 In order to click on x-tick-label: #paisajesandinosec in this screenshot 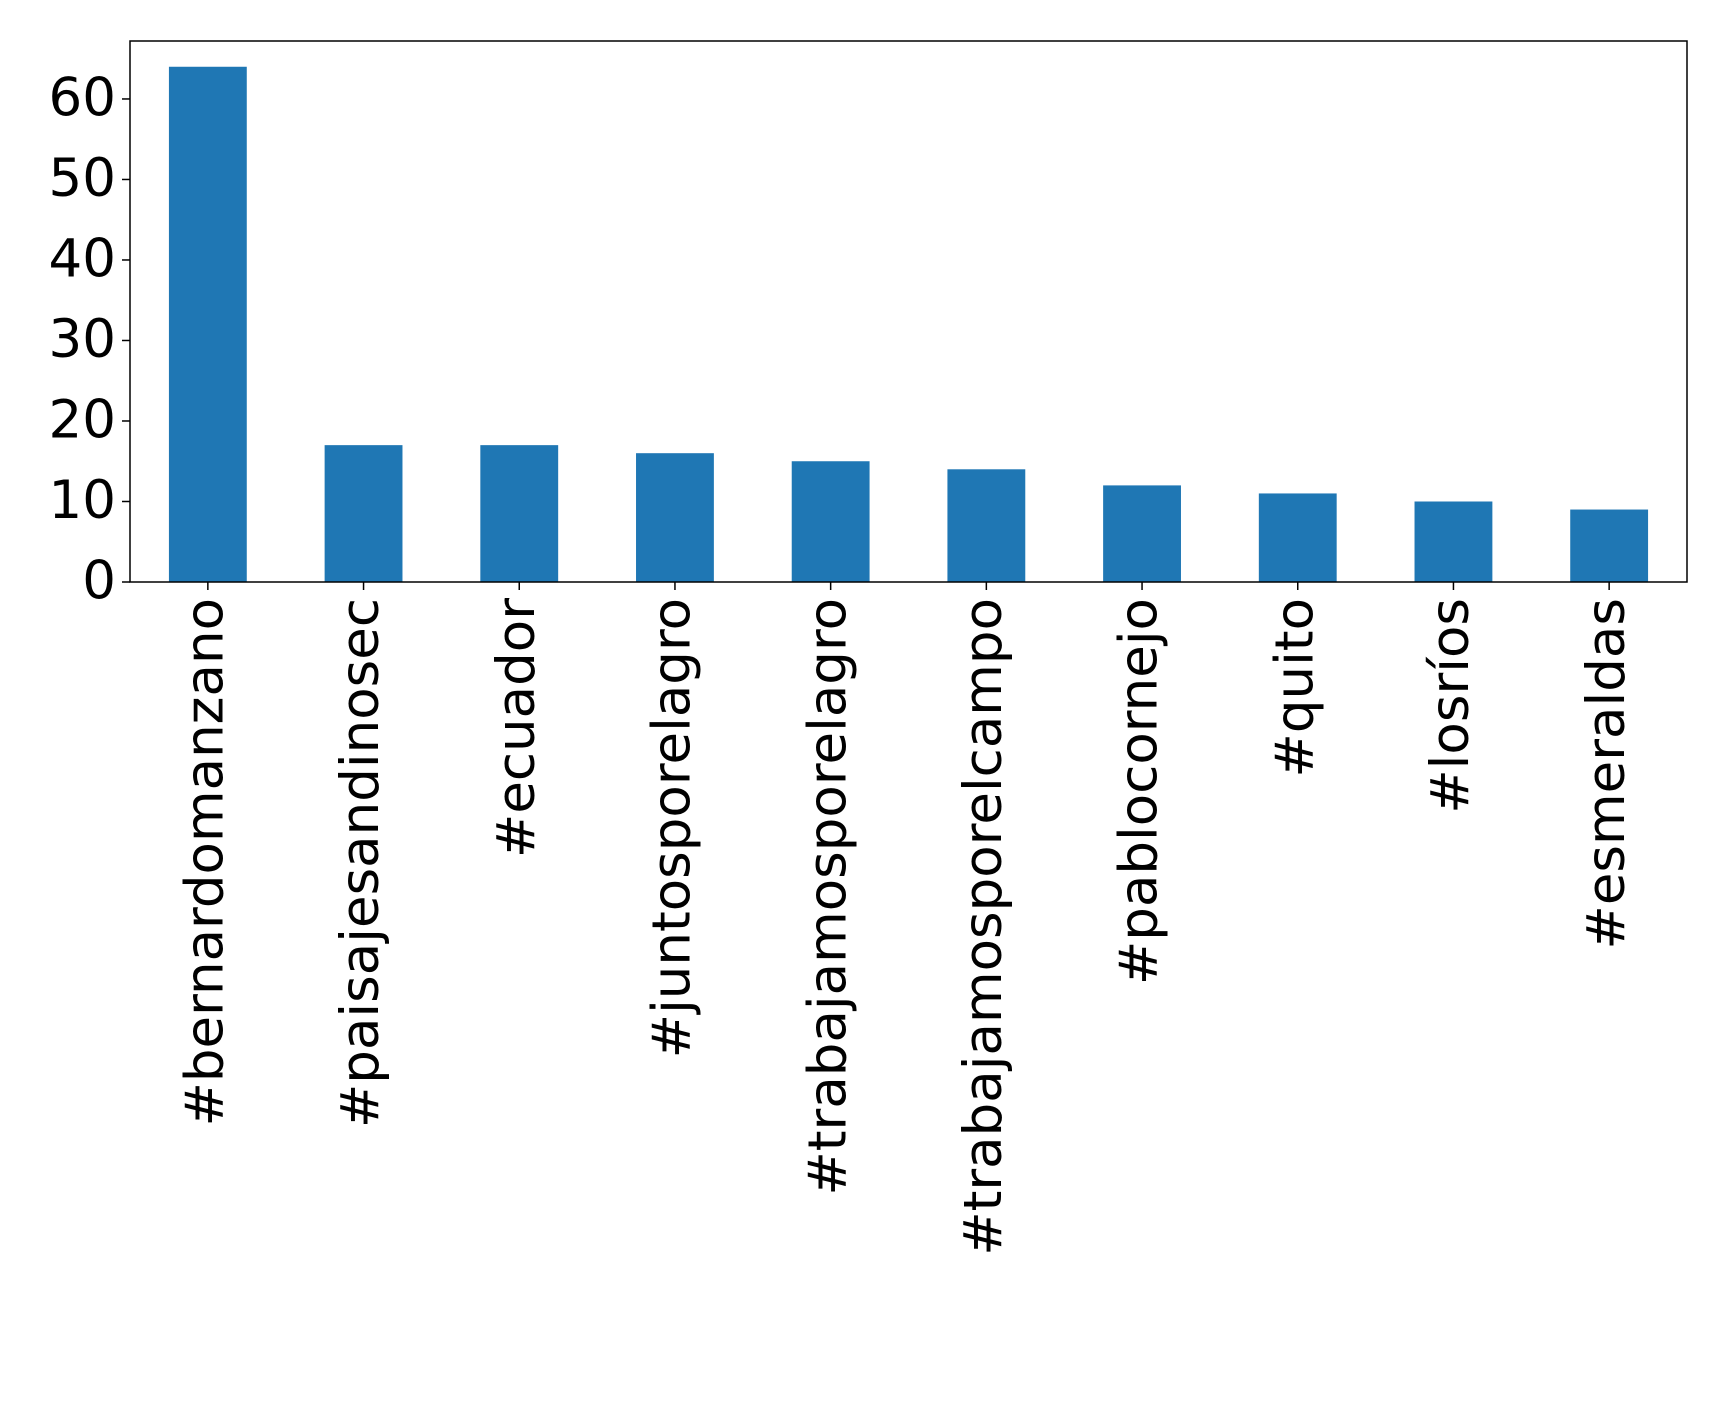, I will do `click(360, 863)`.